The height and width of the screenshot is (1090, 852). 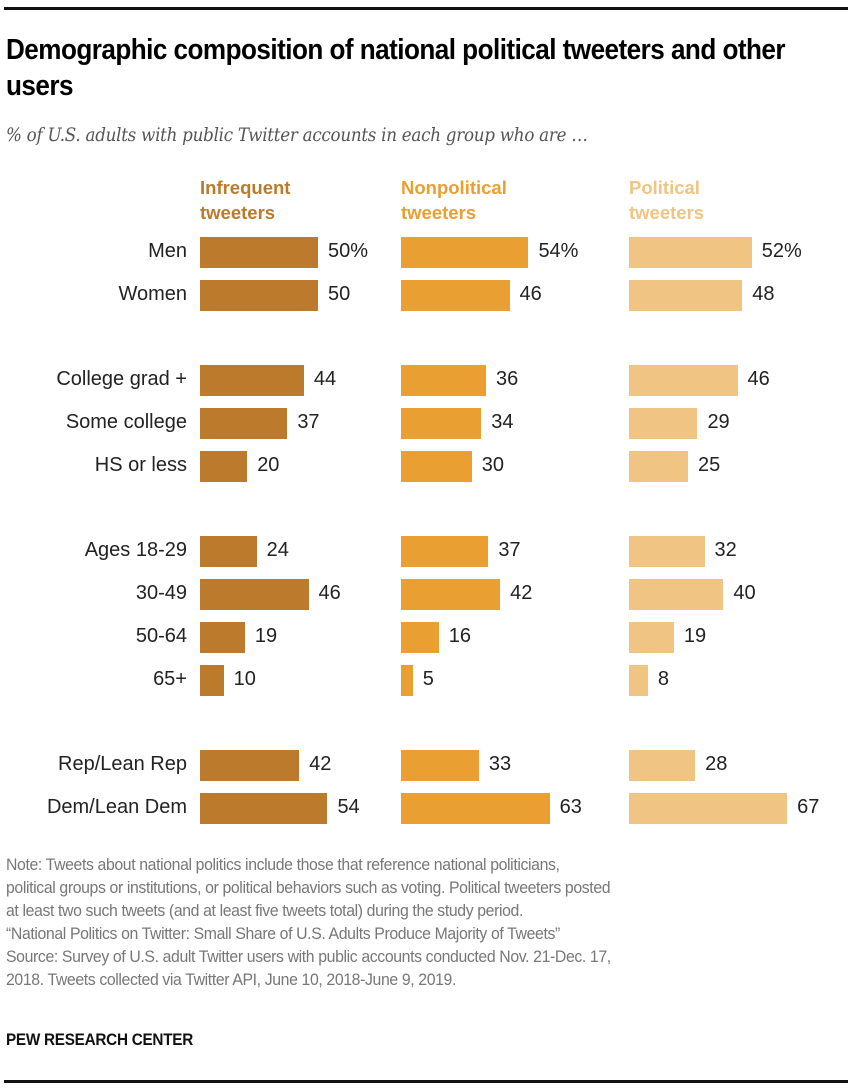 What do you see at coordinates (126, 422) in the screenshot?
I see `category-label: Some college` at bounding box center [126, 422].